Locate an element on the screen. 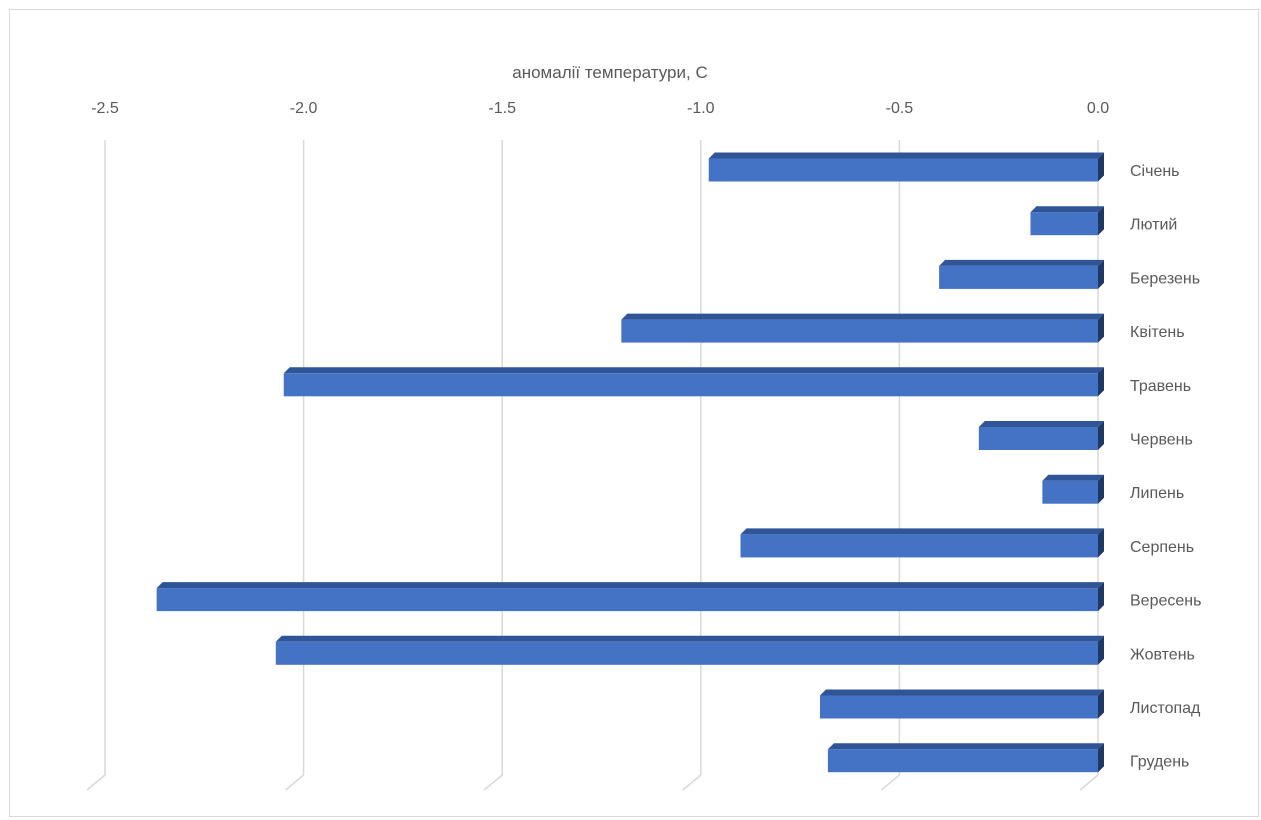 Image resolution: width=1261 pixels, height=820 pixels. category-label: Січень is located at coordinates (1155, 171).